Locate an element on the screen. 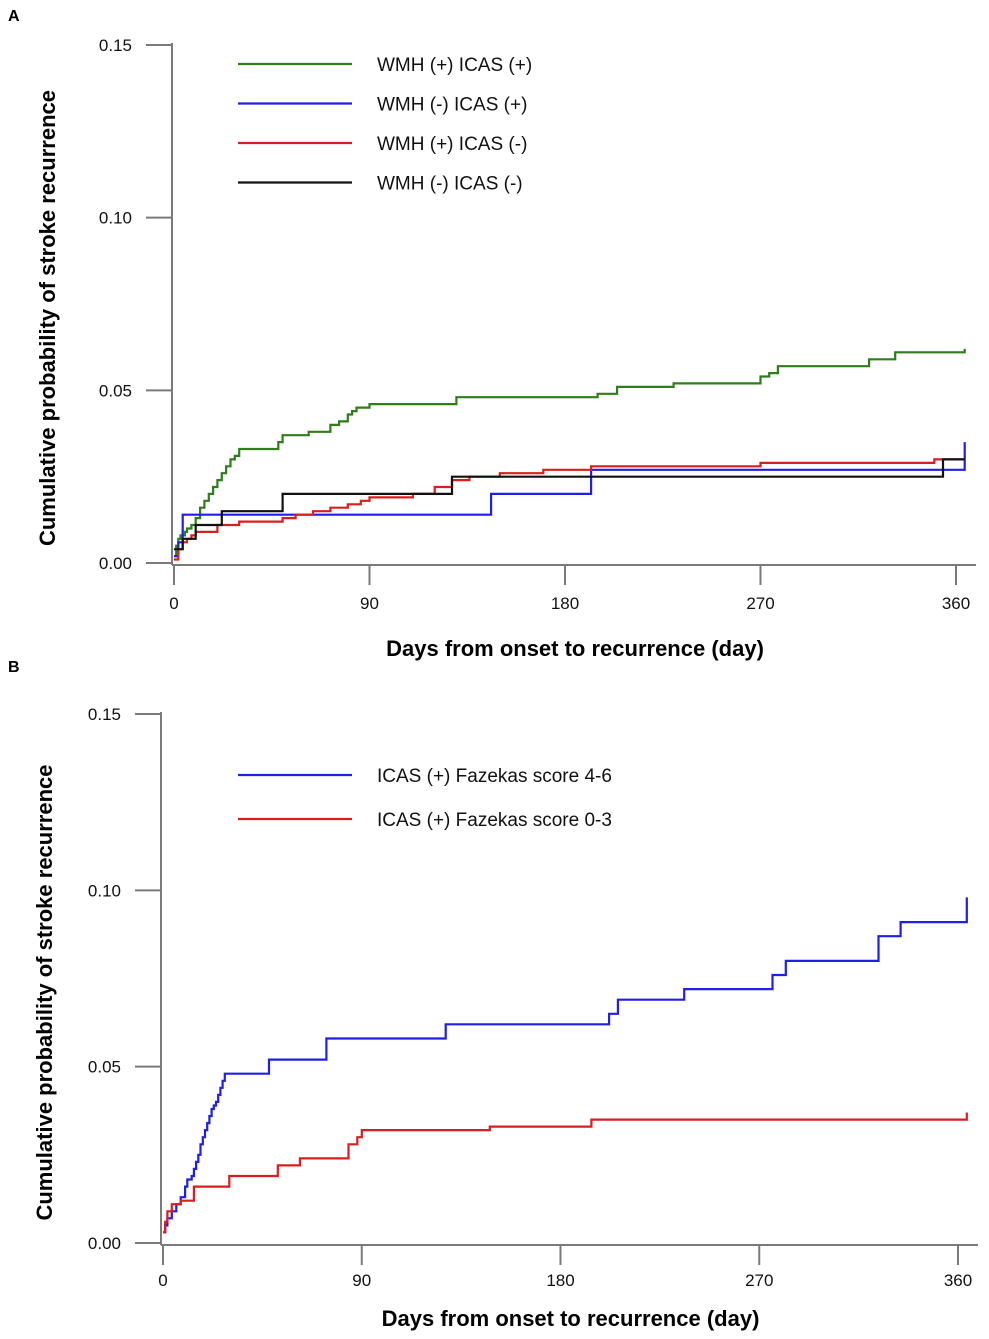  legend-label-4: WMH (-) ICAS (-) is located at coordinates (450, 184).